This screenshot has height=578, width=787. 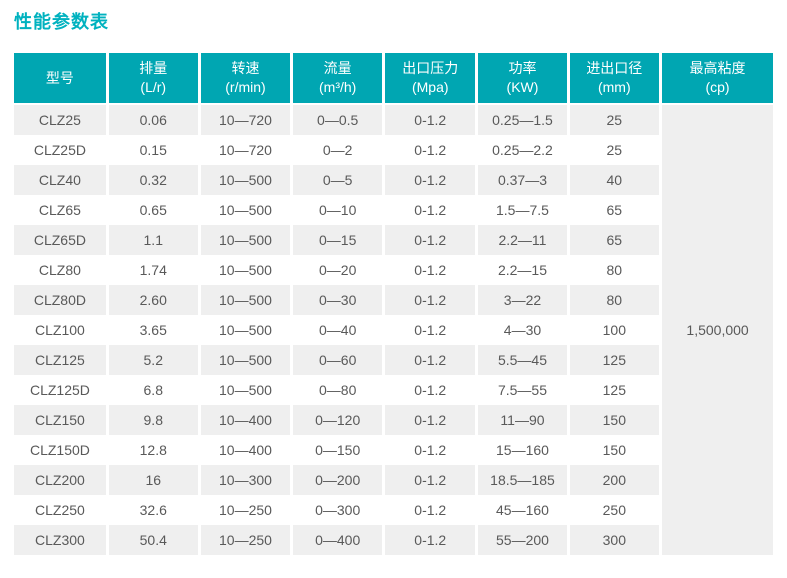 What do you see at coordinates (61, 270) in the screenshot?
I see `cell-model: CLZ80` at bounding box center [61, 270].